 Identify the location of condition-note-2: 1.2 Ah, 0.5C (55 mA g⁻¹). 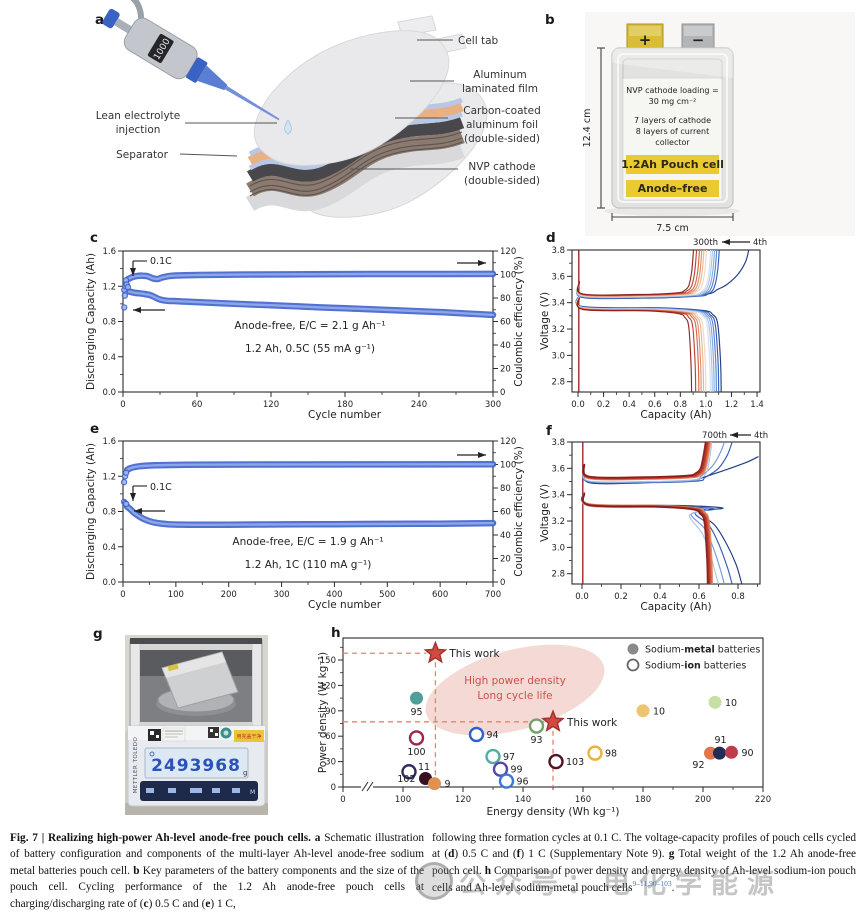
(310, 349).